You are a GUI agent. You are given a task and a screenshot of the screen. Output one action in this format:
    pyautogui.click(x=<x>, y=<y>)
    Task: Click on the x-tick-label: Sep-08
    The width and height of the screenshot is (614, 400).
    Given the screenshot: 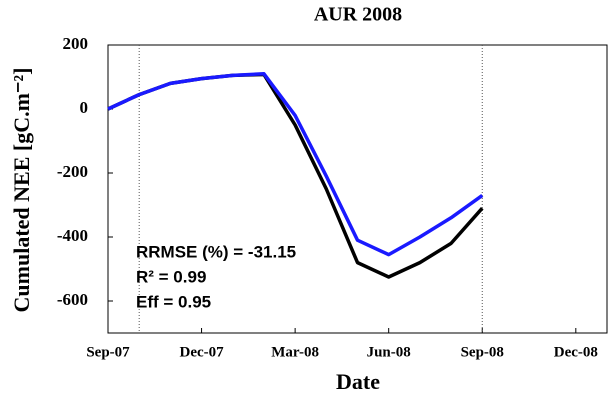 What is the action you would take?
    pyautogui.click(x=482, y=352)
    